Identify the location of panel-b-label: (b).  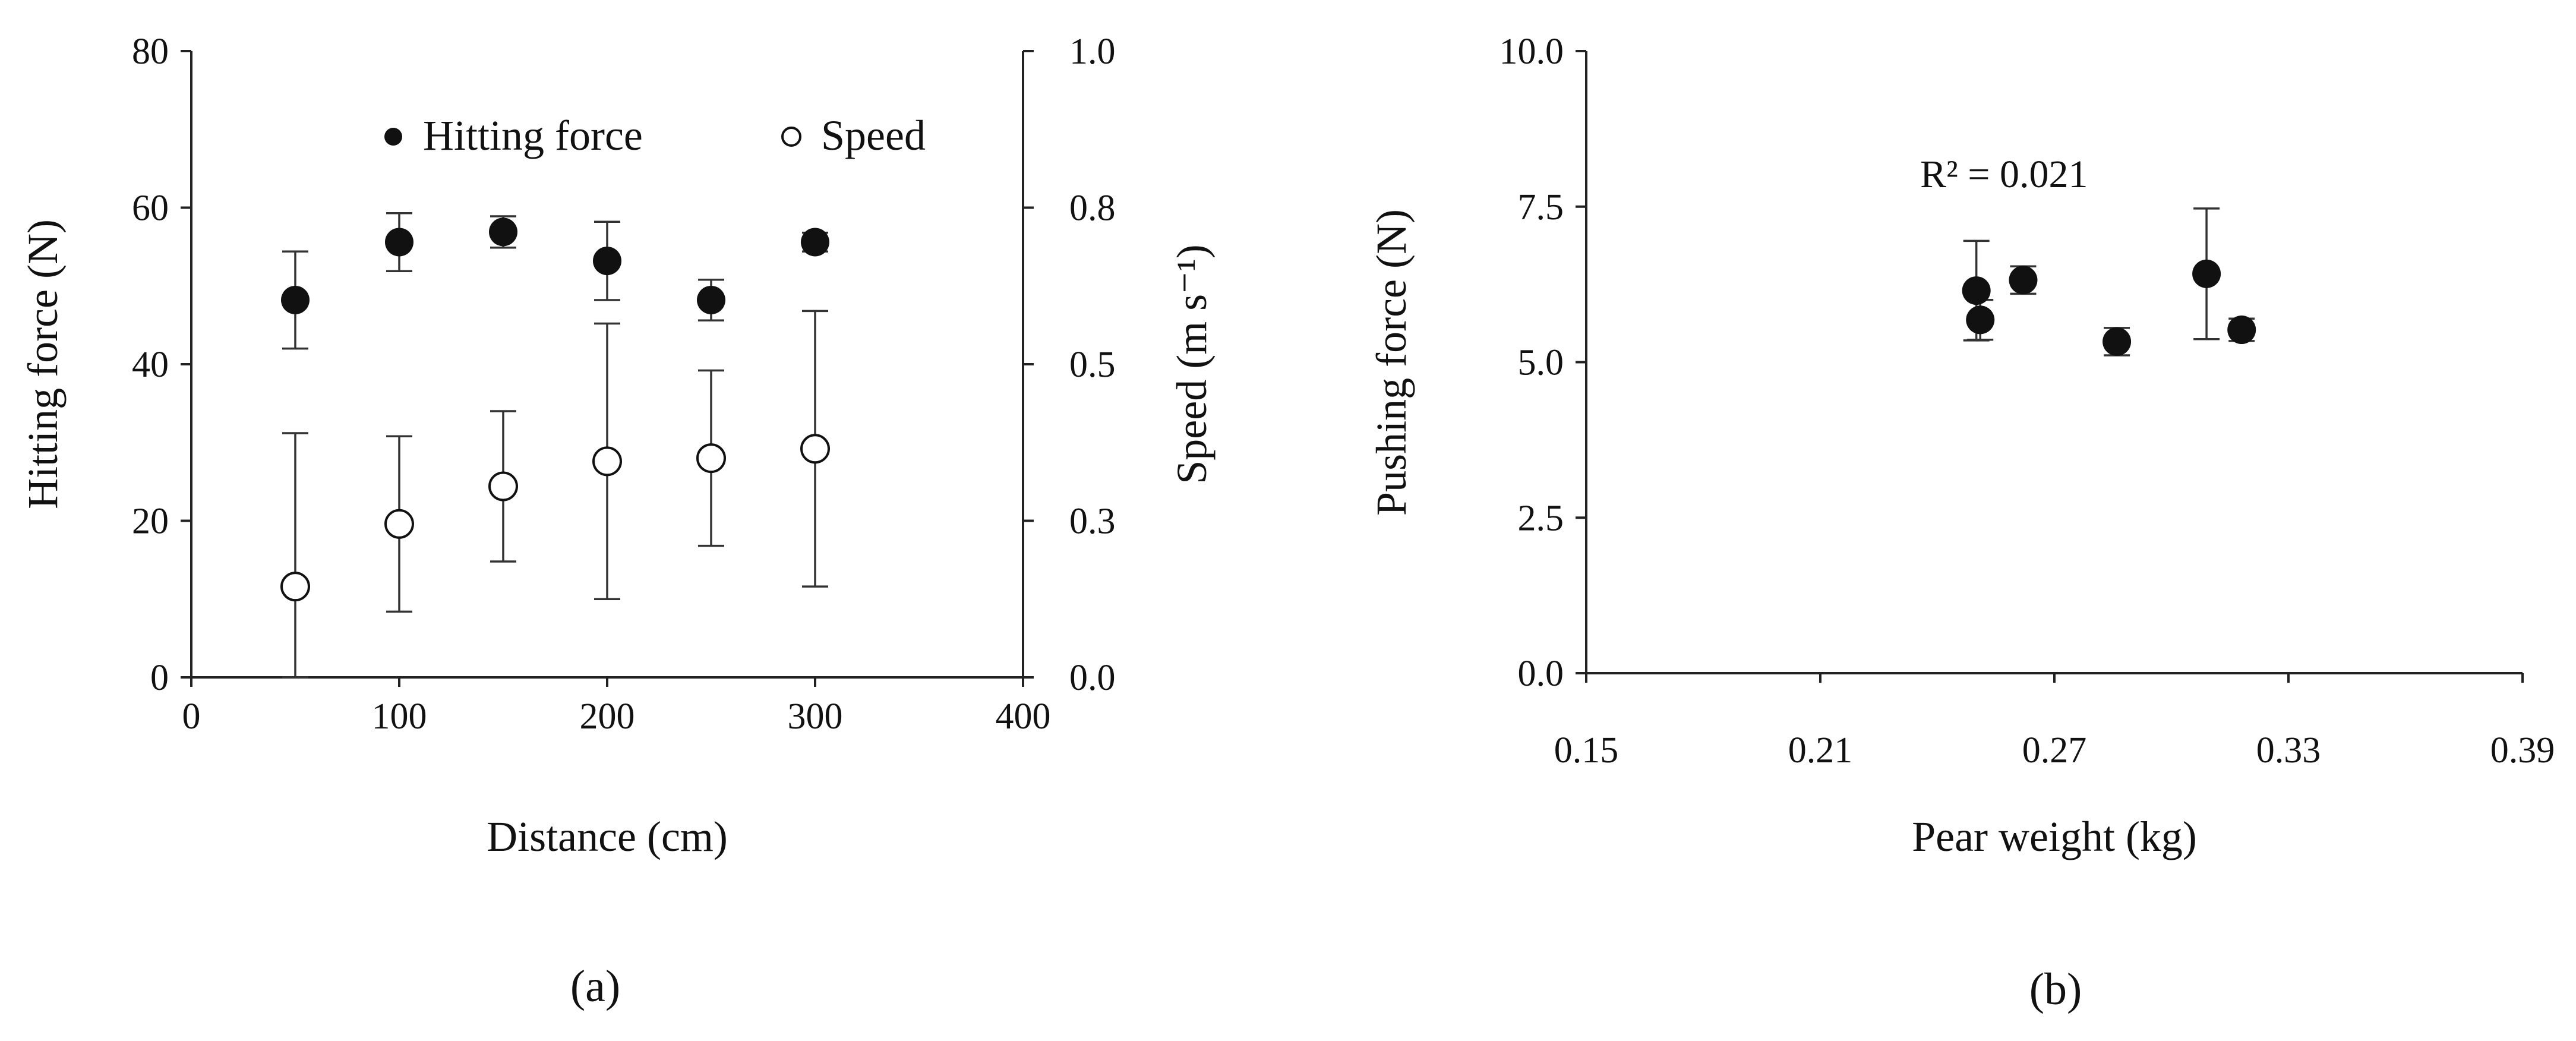
(2055, 989).